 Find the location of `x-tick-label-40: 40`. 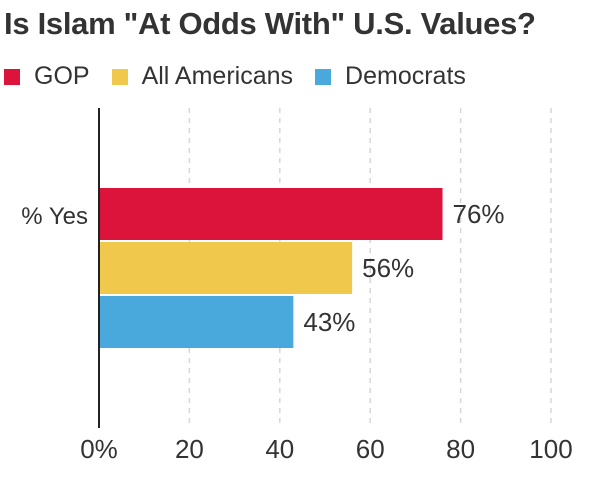

x-tick-label-40: 40 is located at coordinates (279, 449).